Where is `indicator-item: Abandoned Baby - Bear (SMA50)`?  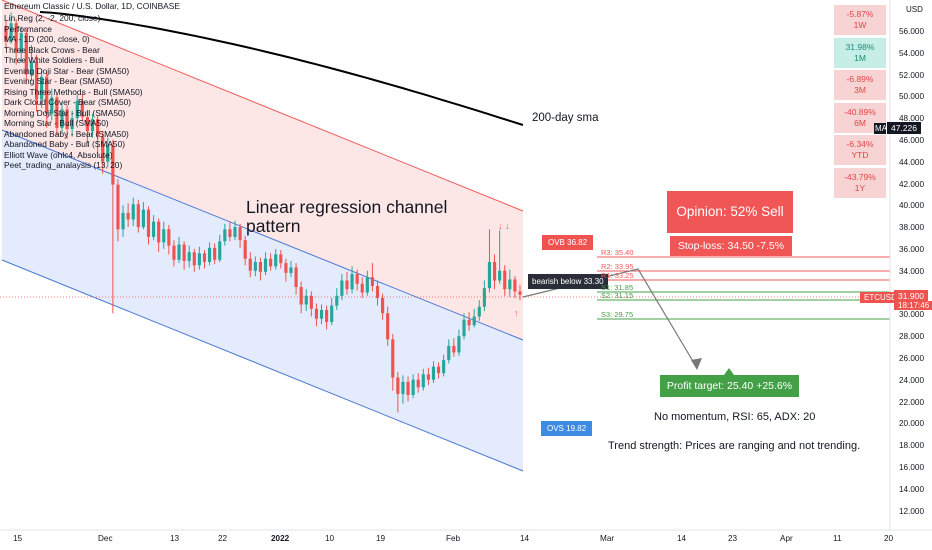
indicator-item: Abandoned Baby - Bear (SMA50) is located at coordinates (66, 133).